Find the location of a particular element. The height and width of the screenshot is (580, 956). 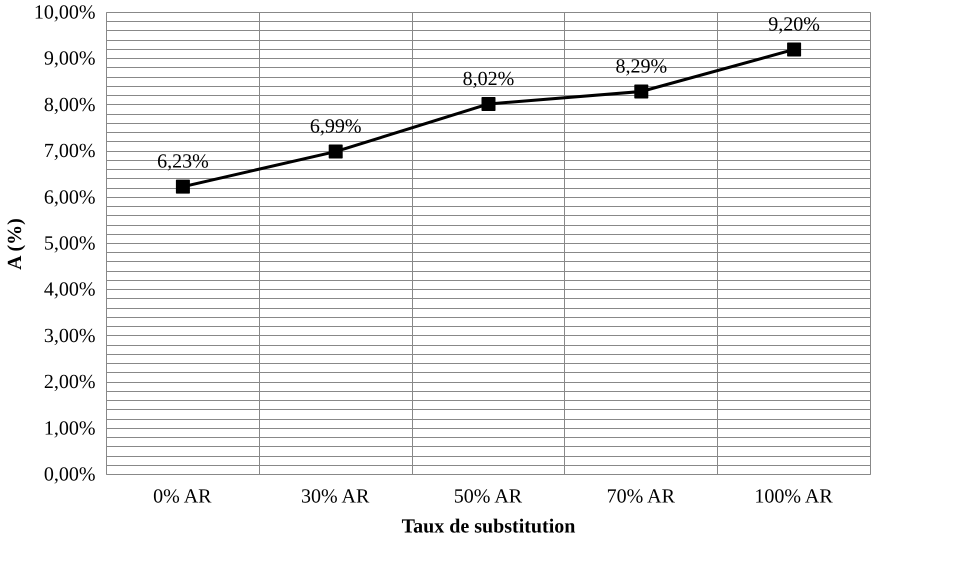

data-label: 6,99% is located at coordinates (336, 127).